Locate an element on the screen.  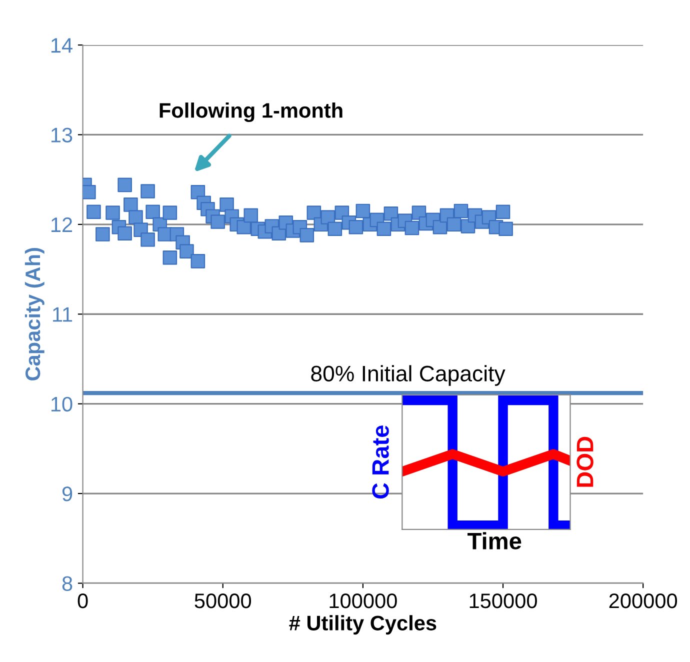
y-tick-label: 14 is located at coordinates (61, 45).